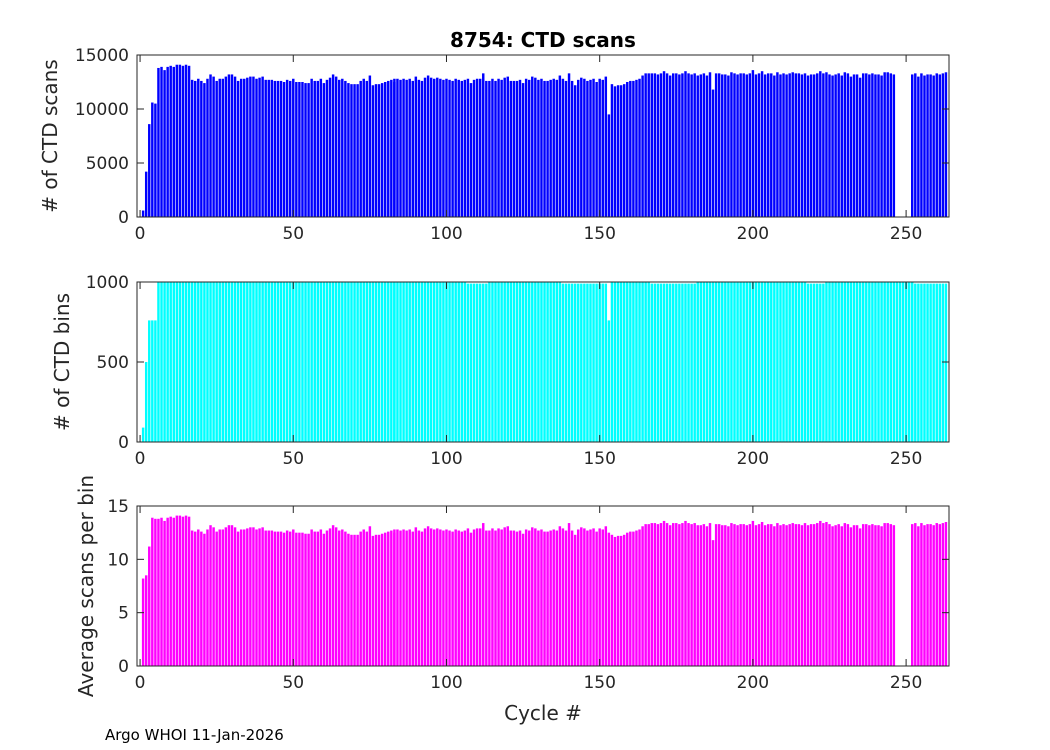  What do you see at coordinates (293, 459) in the screenshot?
I see `x-tick-label: 50` at bounding box center [293, 459].